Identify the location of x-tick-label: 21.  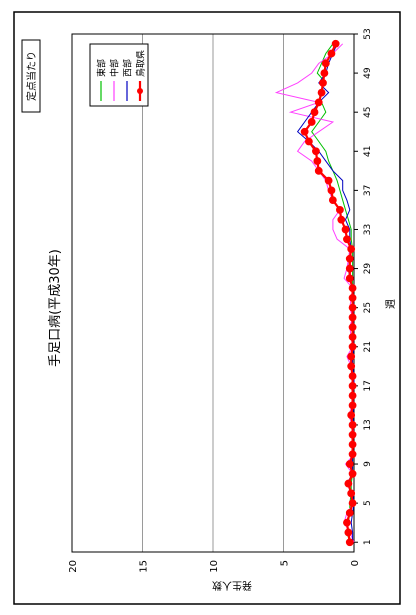
(368, 346).